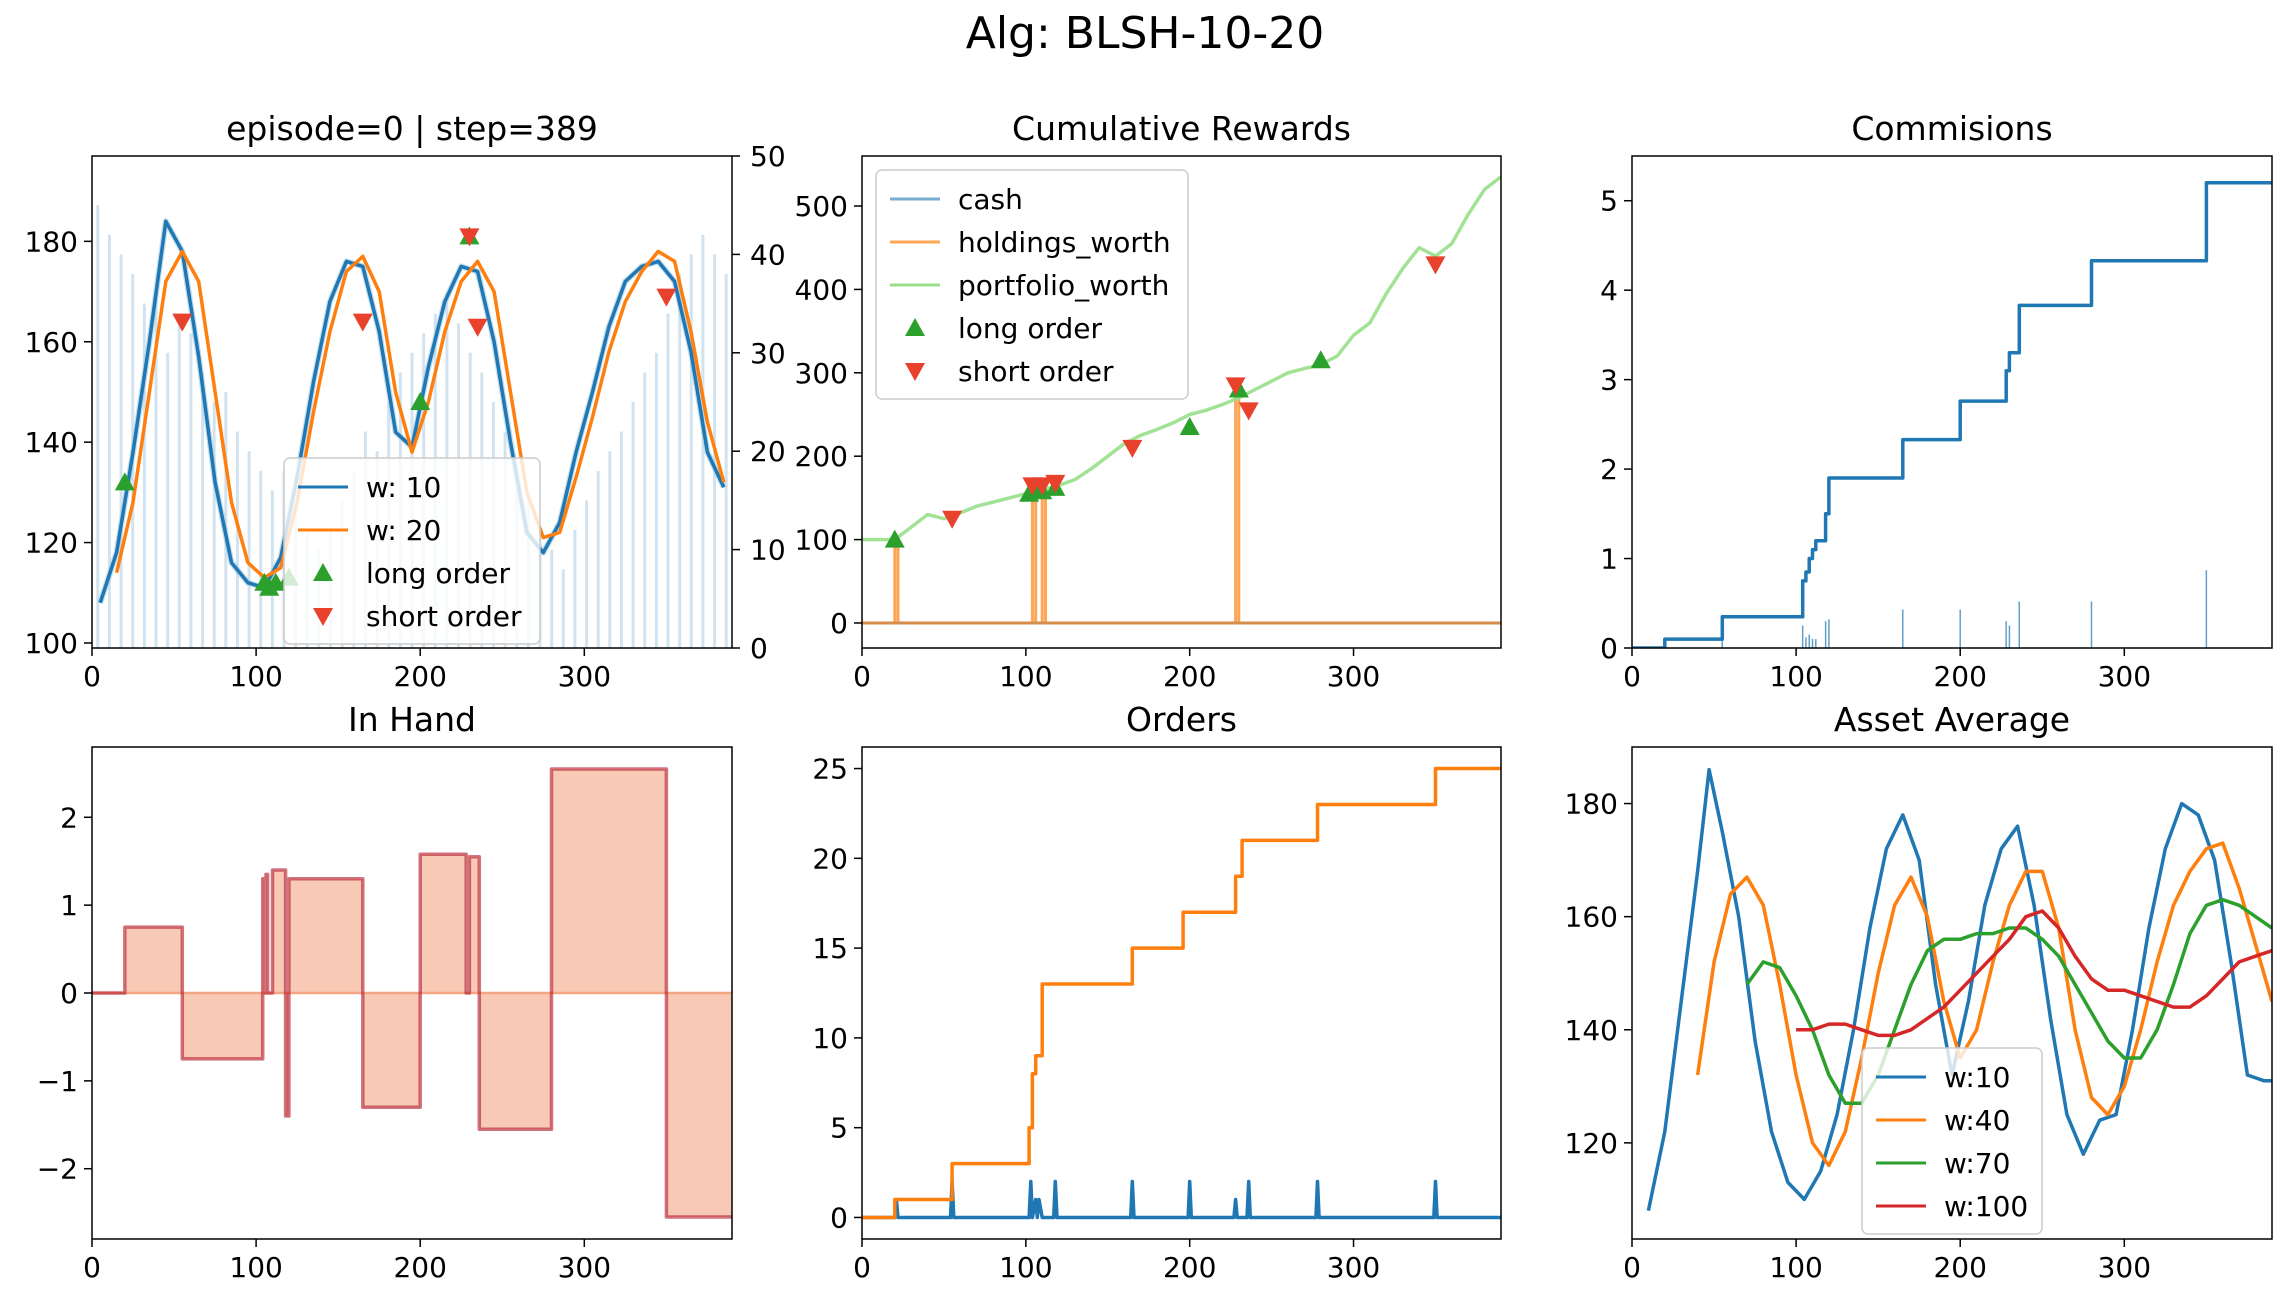  Describe the element at coordinates (768, 451) in the screenshot. I see `y2-tick-label: 20` at that location.